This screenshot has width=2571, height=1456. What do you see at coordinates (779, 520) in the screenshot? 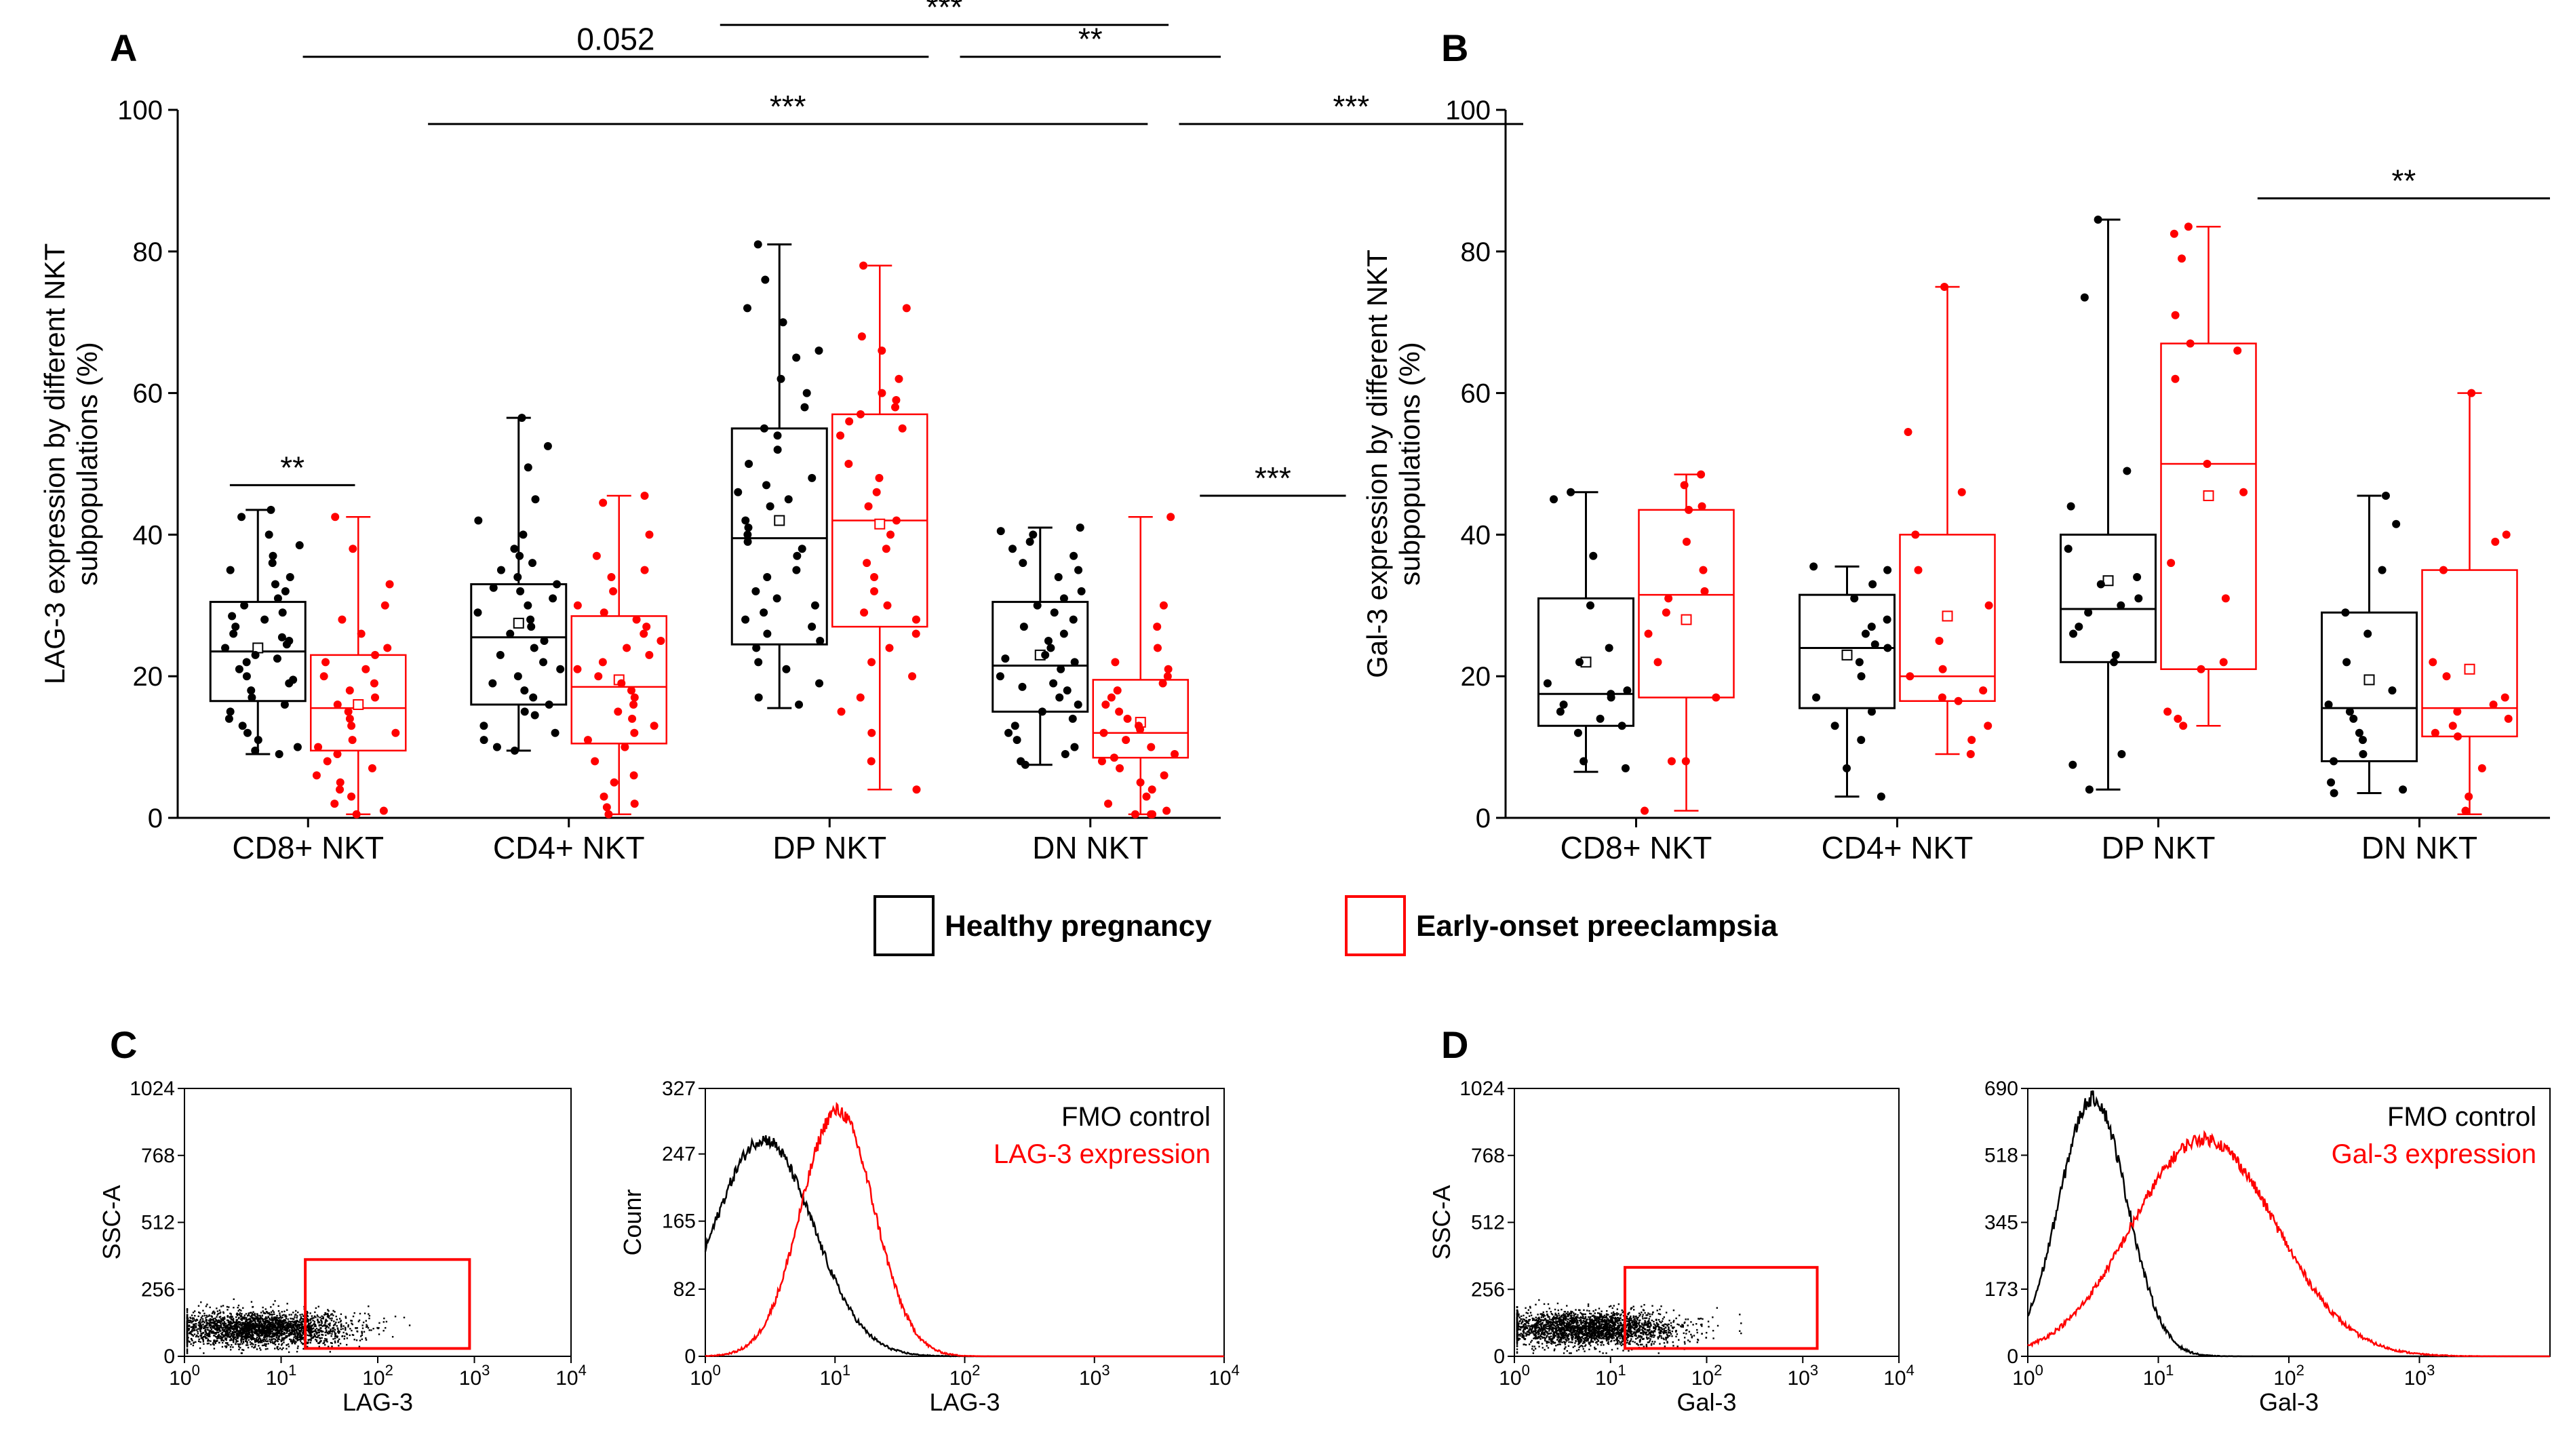
I see `box-mean-marker` at bounding box center [779, 520].